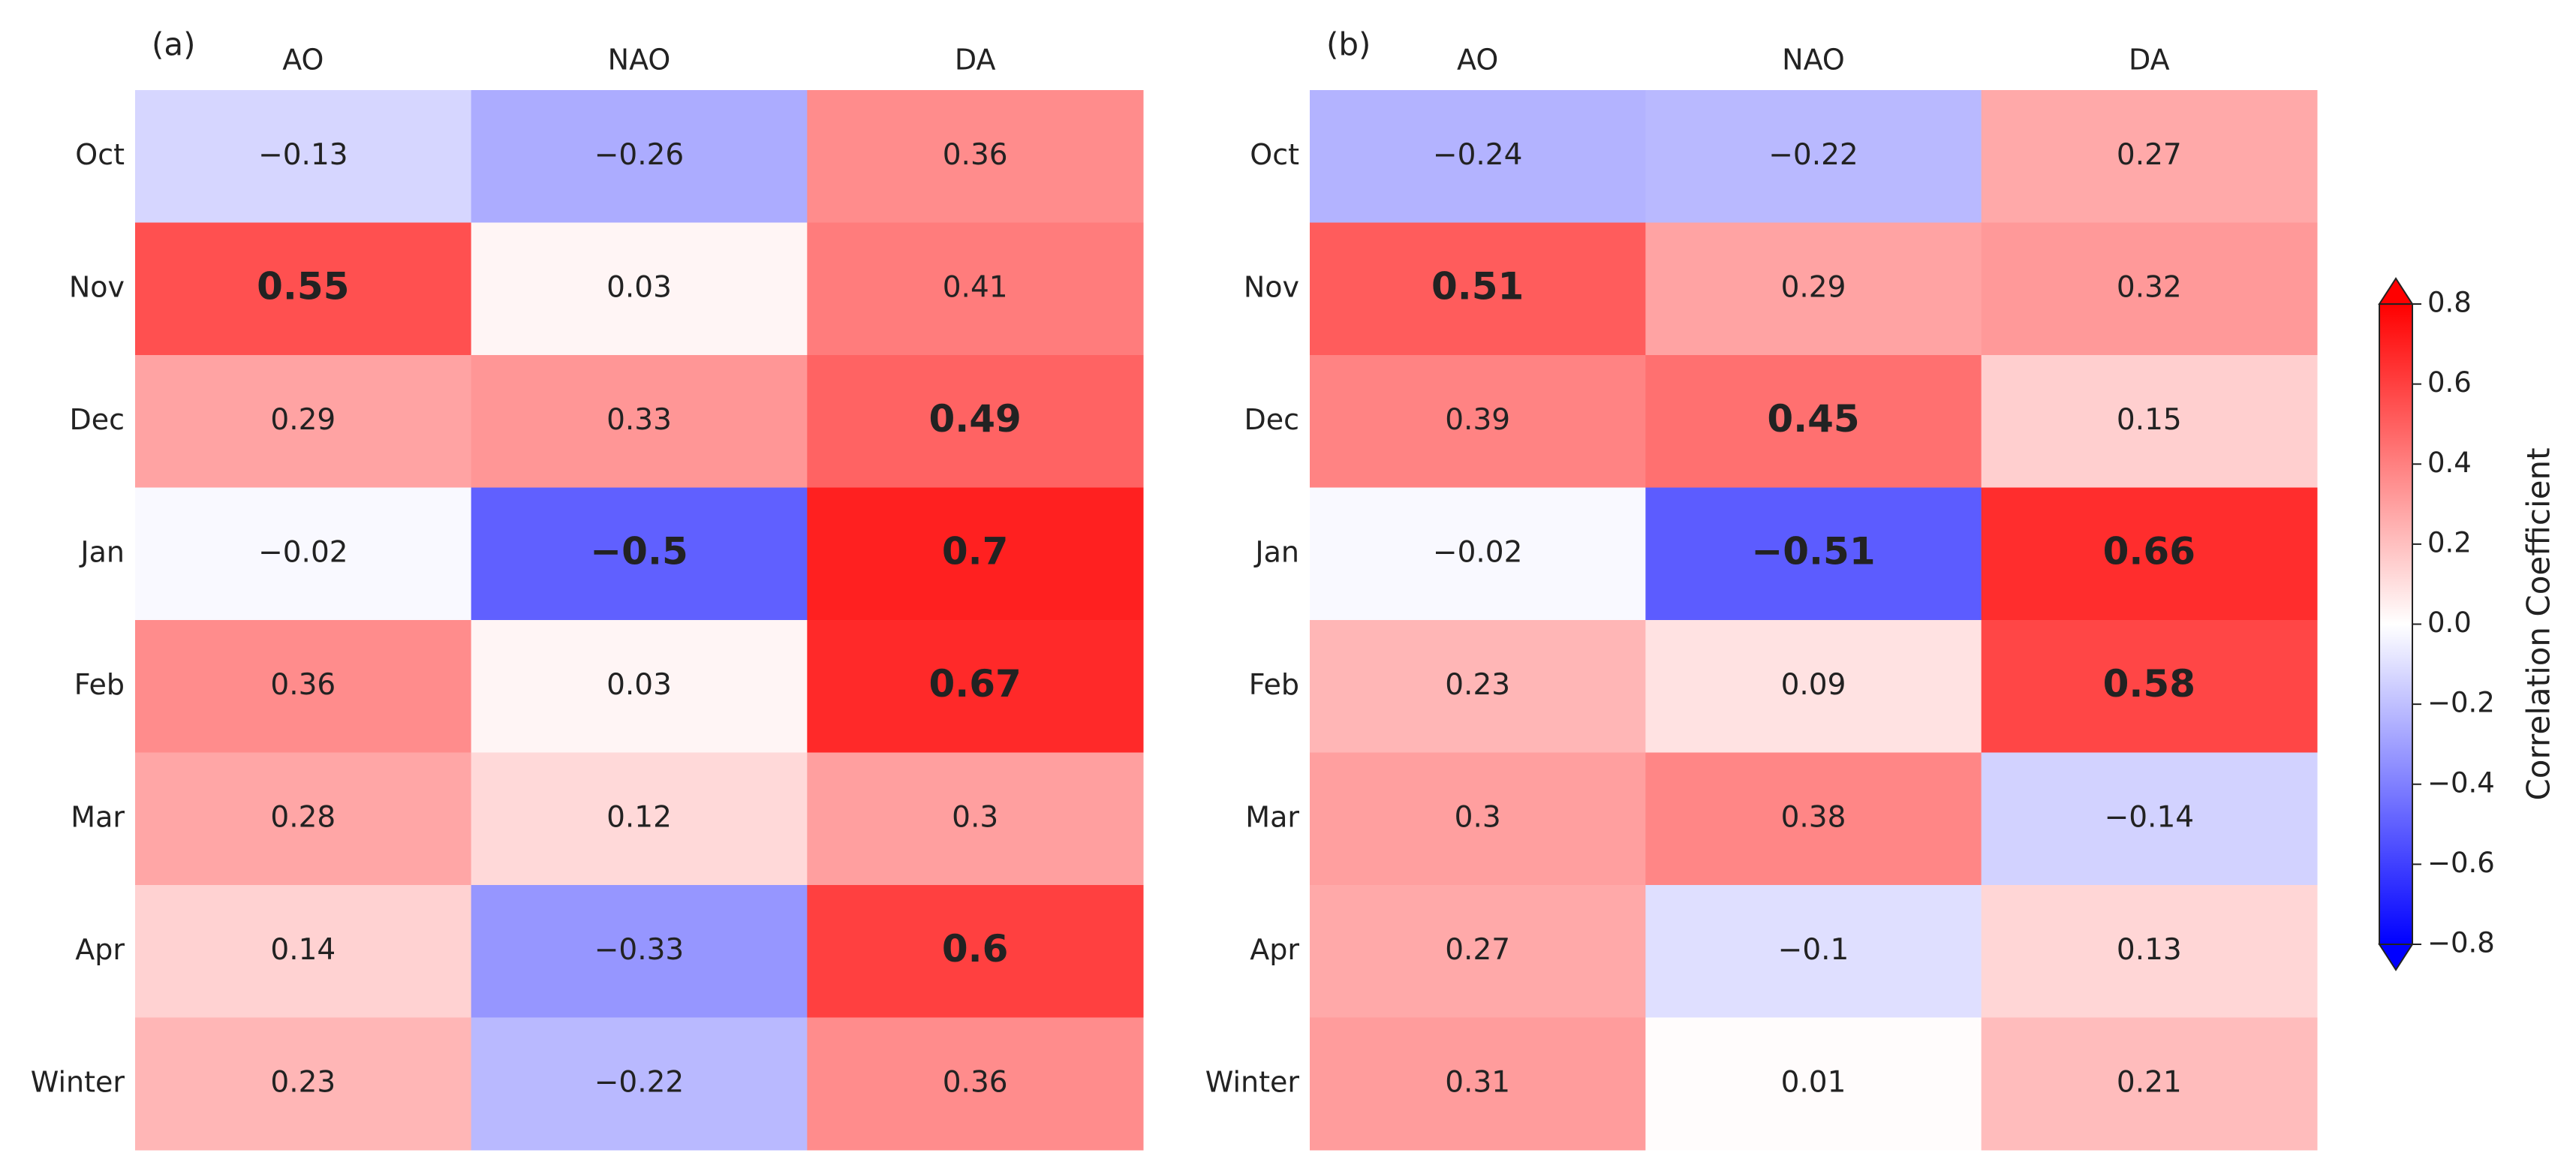  What do you see at coordinates (1477, 420) in the screenshot?
I see `cell-value-label: 0.39` at bounding box center [1477, 420].